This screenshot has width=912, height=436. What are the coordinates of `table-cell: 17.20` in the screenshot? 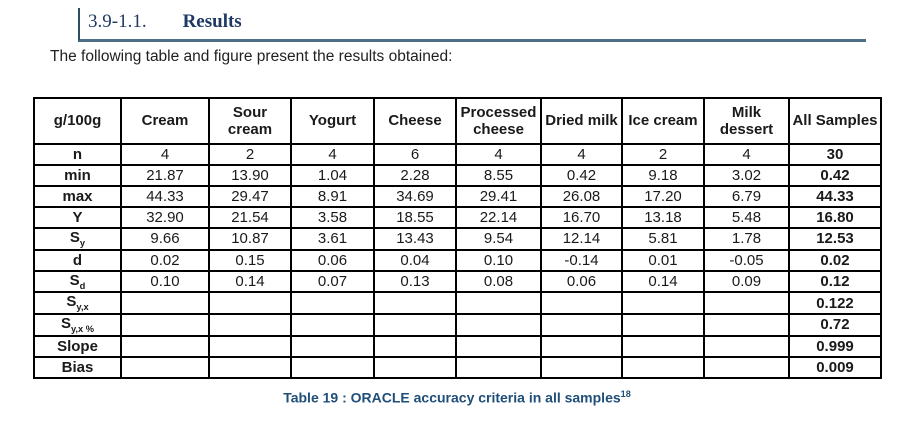 It's located at (663, 196).